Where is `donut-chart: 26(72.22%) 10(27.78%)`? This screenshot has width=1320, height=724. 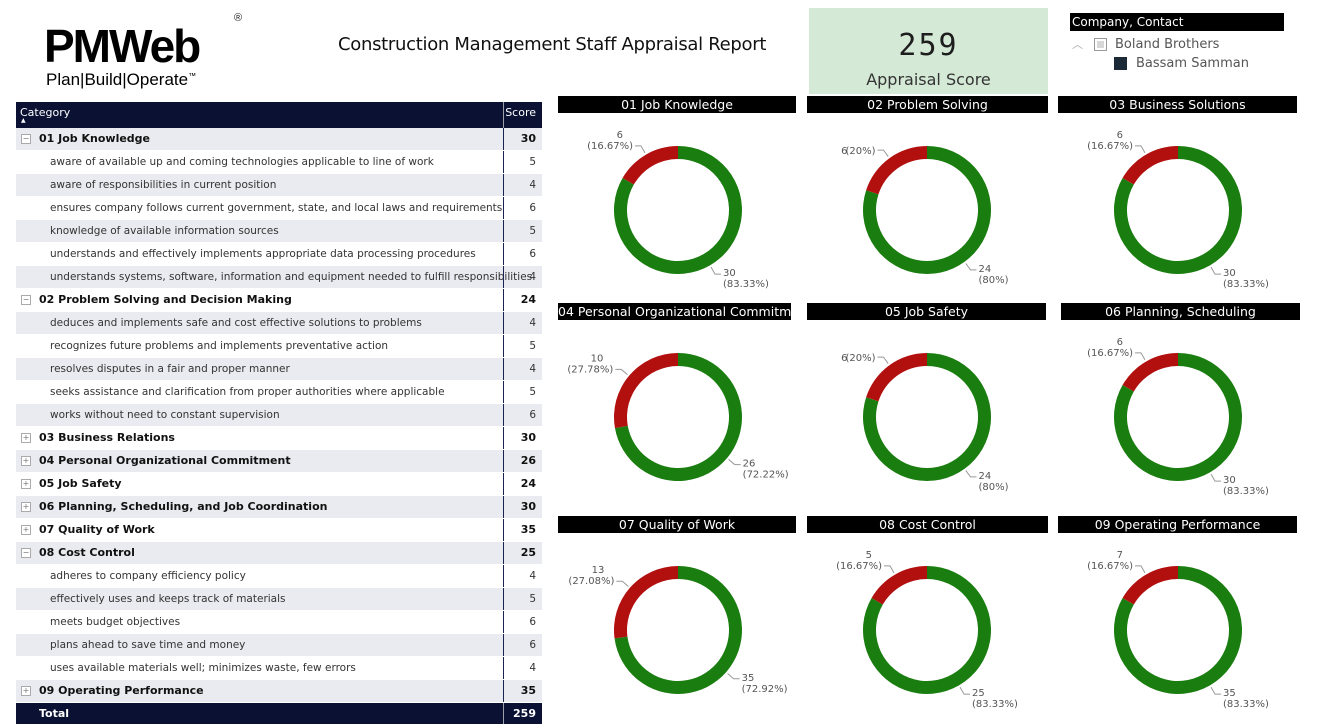
donut-chart: 26(72.22%) 10(27.78%) is located at coordinates (678, 417).